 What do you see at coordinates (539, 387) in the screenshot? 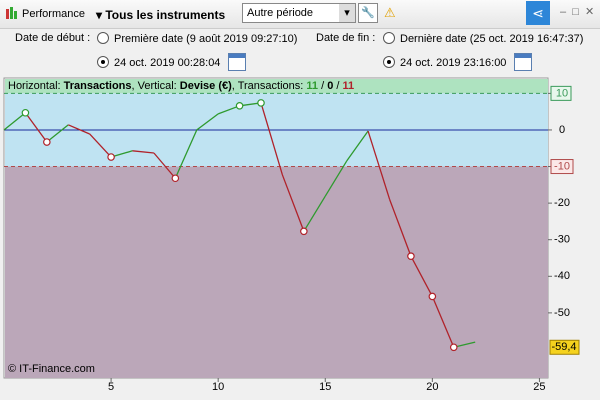
I see `x-tick-label: 25` at bounding box center [539, 387].